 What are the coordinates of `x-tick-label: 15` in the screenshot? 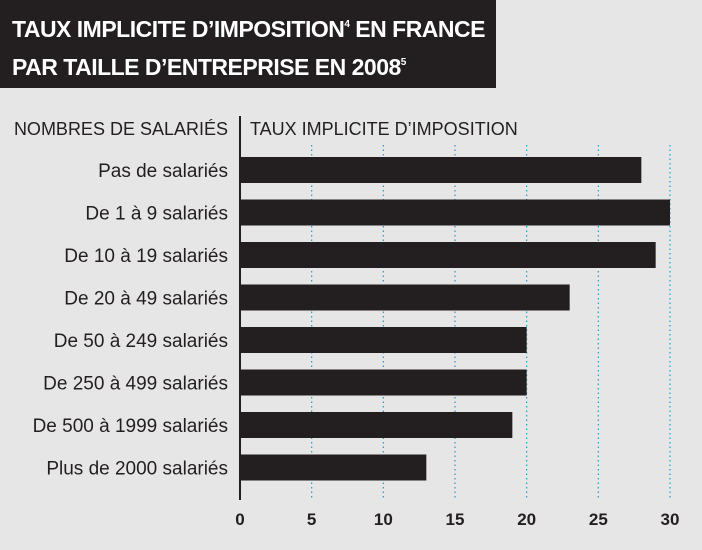 It's located at (455, 519).